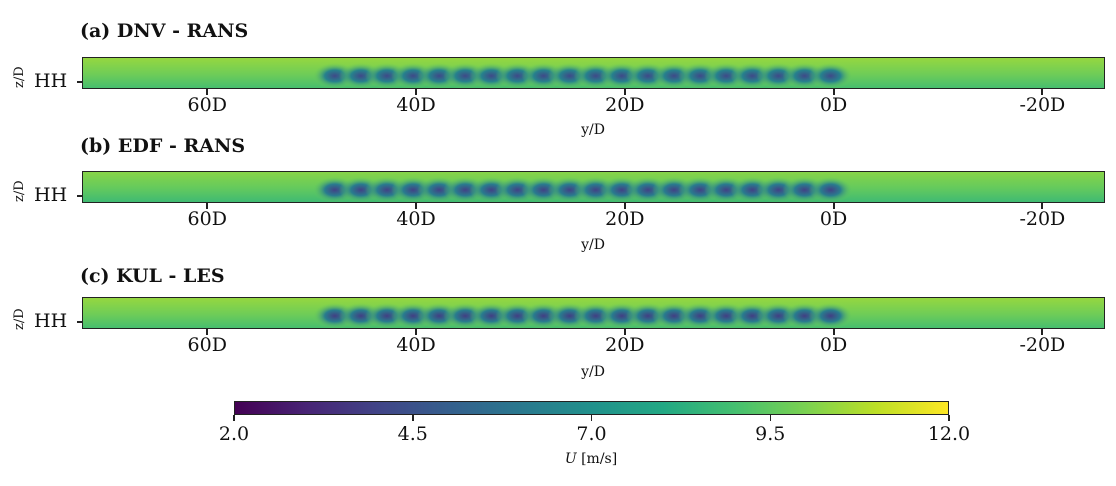 The height and width of the screenshot is (486, 1116). Describe the element at coordinates (19, 319) in the screenshot. I see `y-axis-label: z/D` at that location.